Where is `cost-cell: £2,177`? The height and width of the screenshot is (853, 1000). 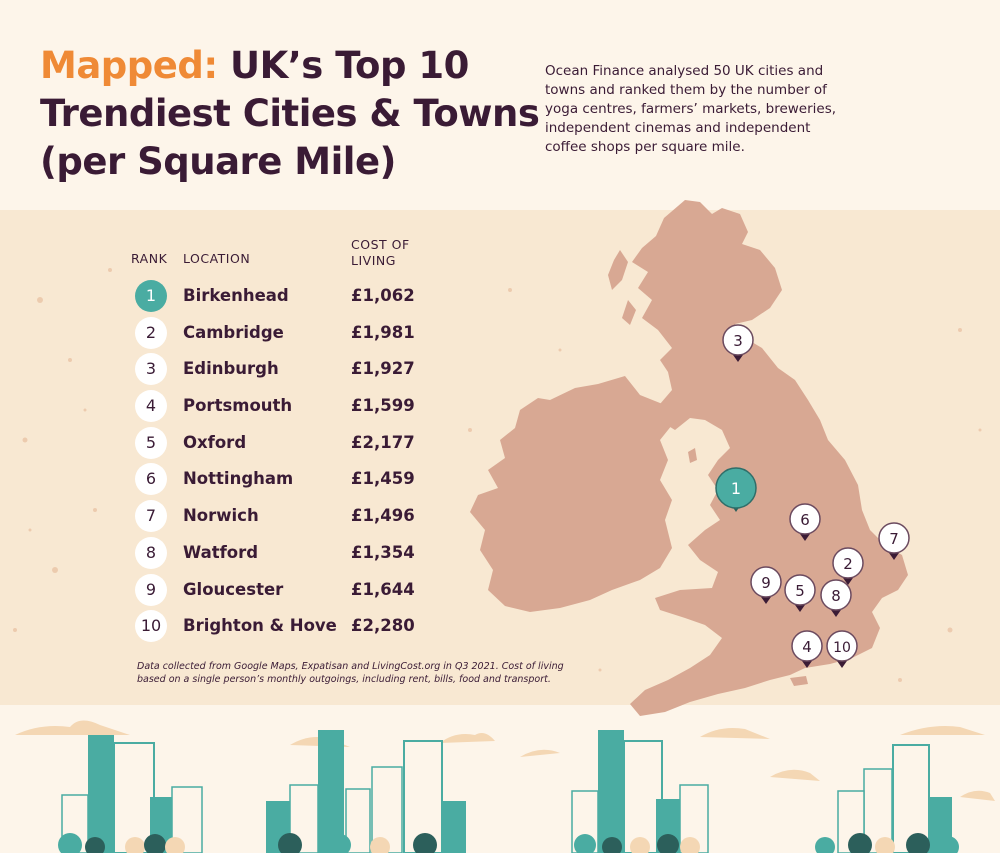
cost-cell: £2,177 is located at coordinates (383, 442).